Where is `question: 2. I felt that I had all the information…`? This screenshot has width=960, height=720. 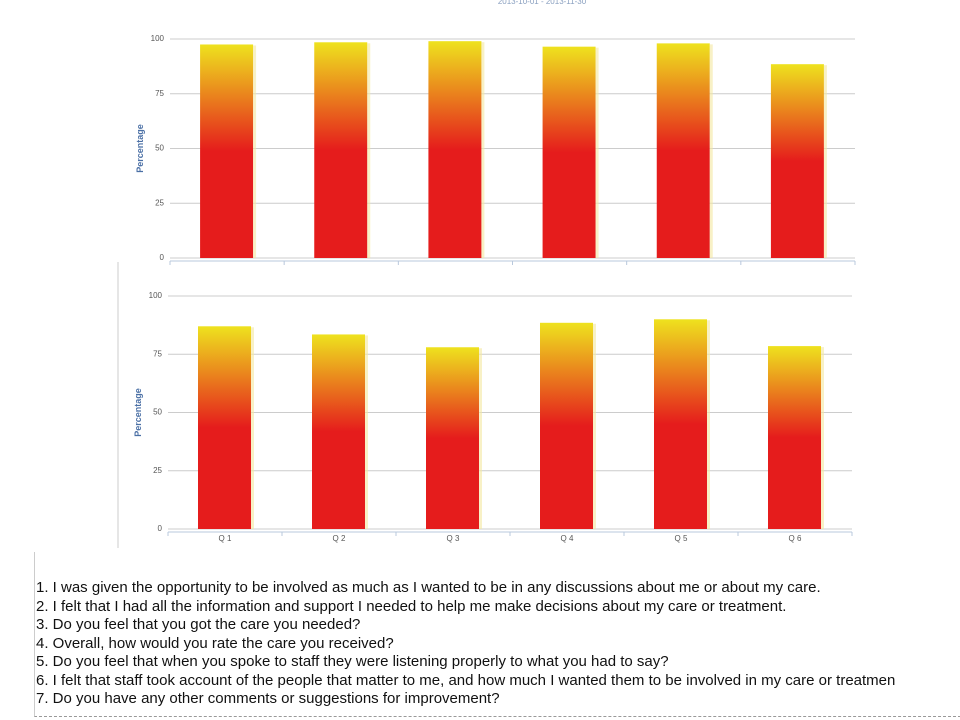 question: 2. I felt that I had all the information… is located at coordinates (411, 606).